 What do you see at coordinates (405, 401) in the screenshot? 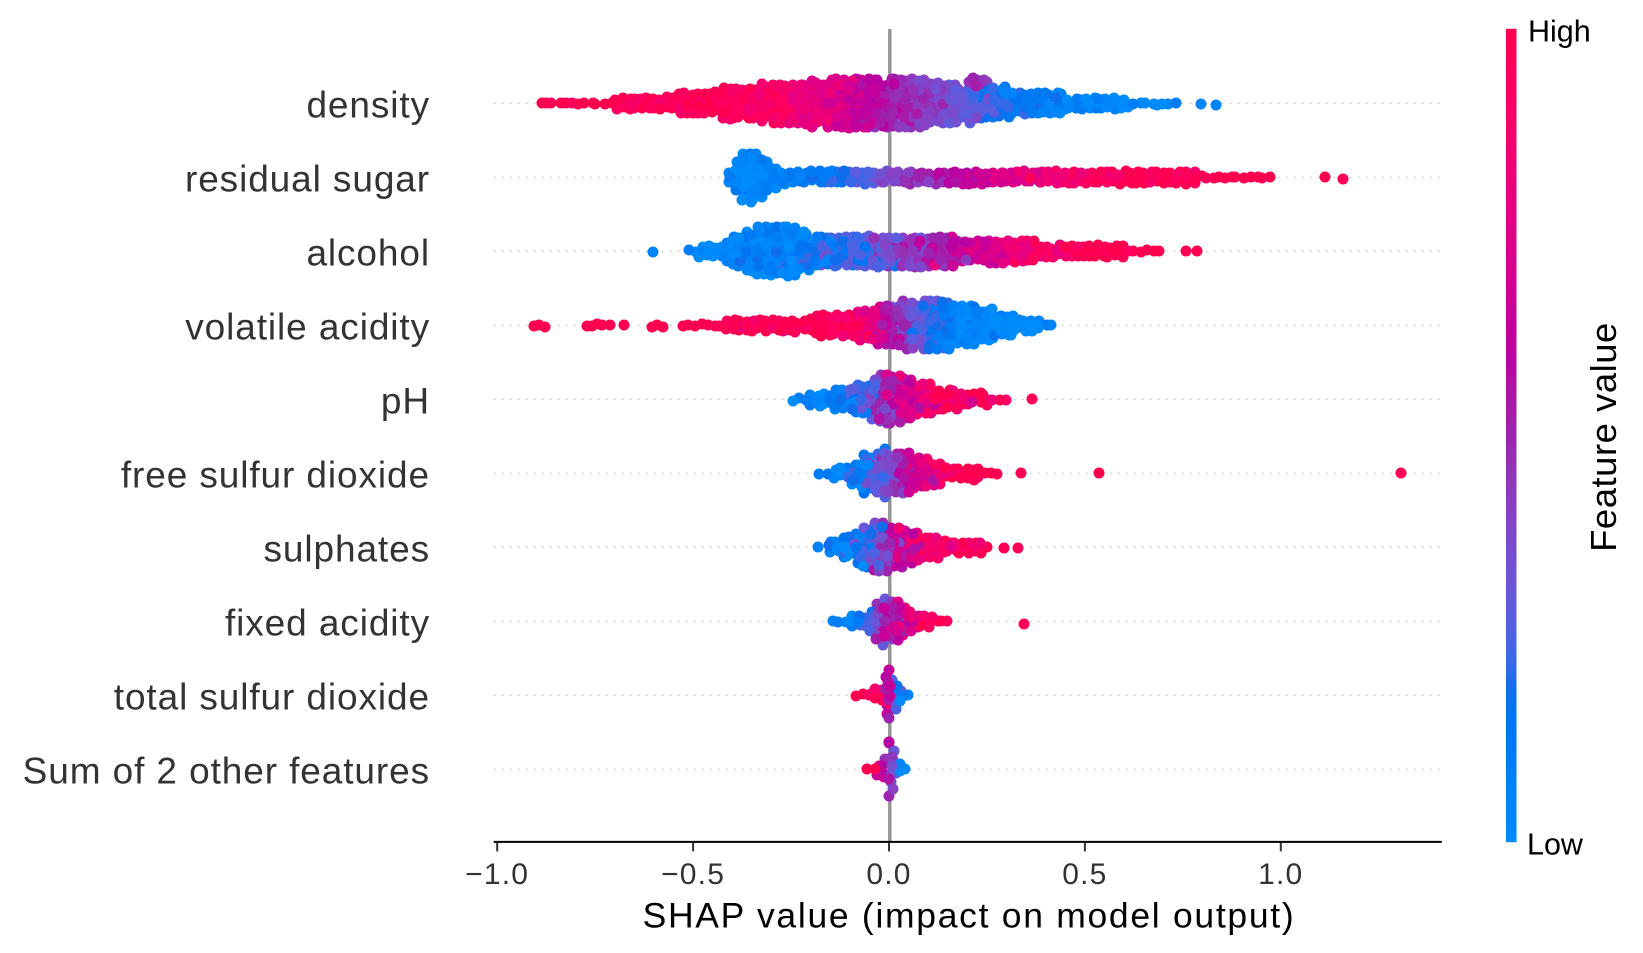
I see `svg-text: pH` at bounding box center [405, 401].